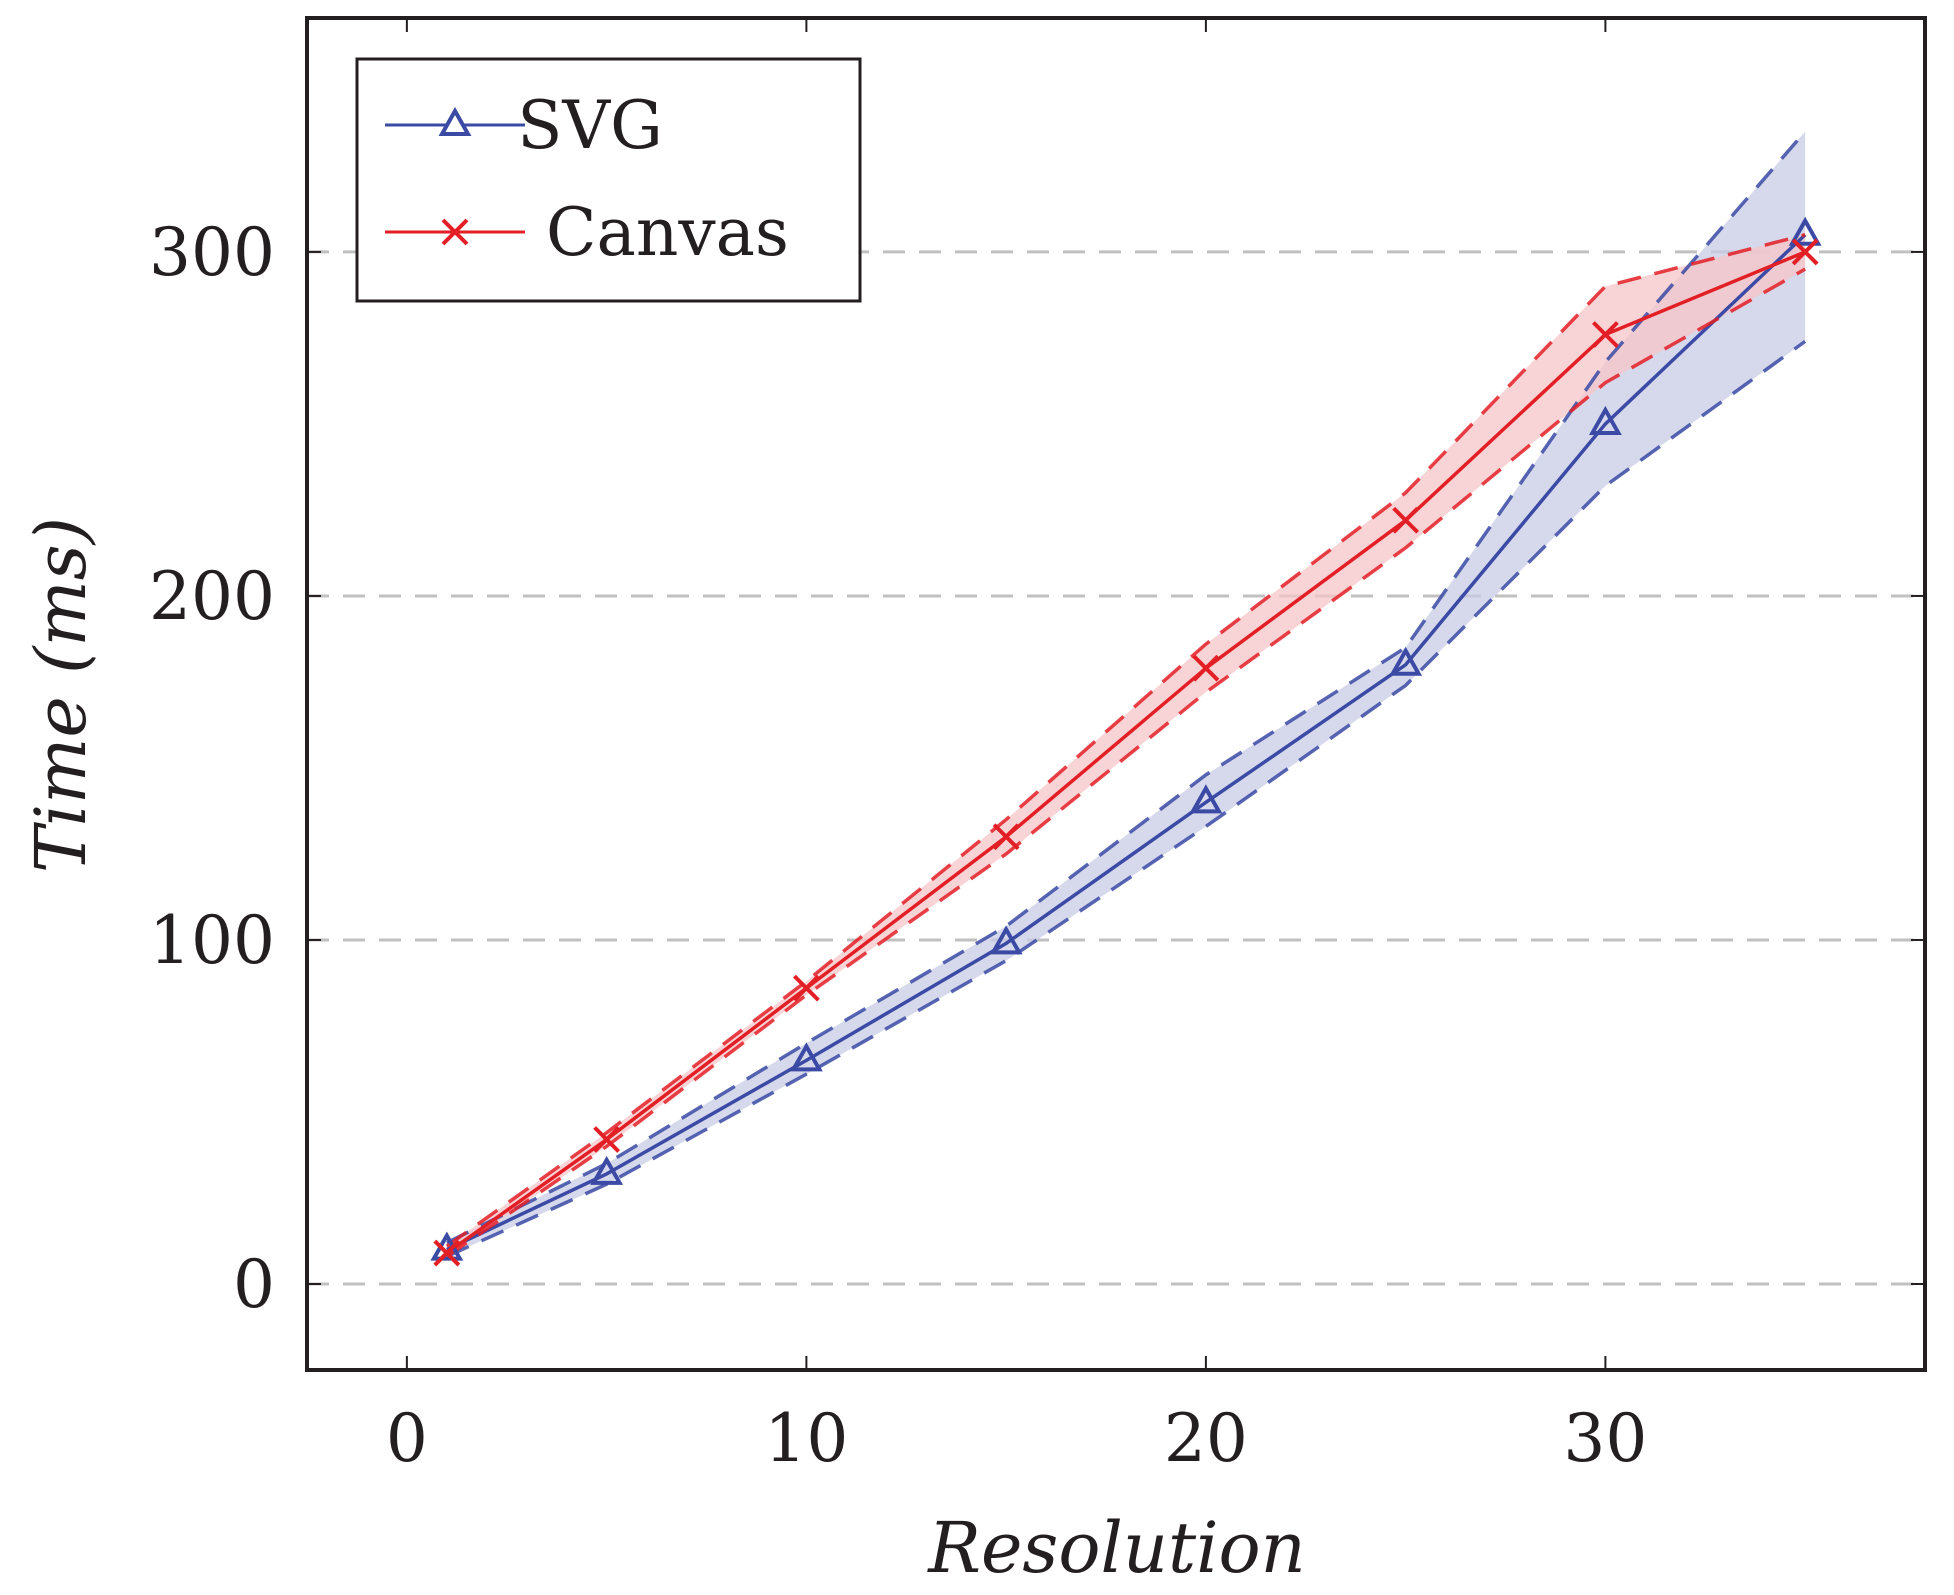  What do you see at coordinates (455, 121) in the screenshot?
I see `legend-marker-svg` at bounding box center [455, 121].